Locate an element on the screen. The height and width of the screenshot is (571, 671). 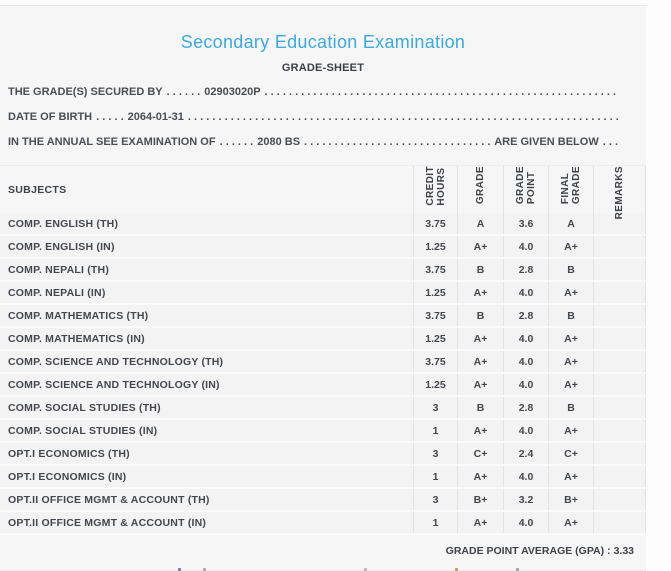
subject-cell: OPT.II OFFICE MGMT & ACCOUNT (TH) is located at coordinates (109, 499).